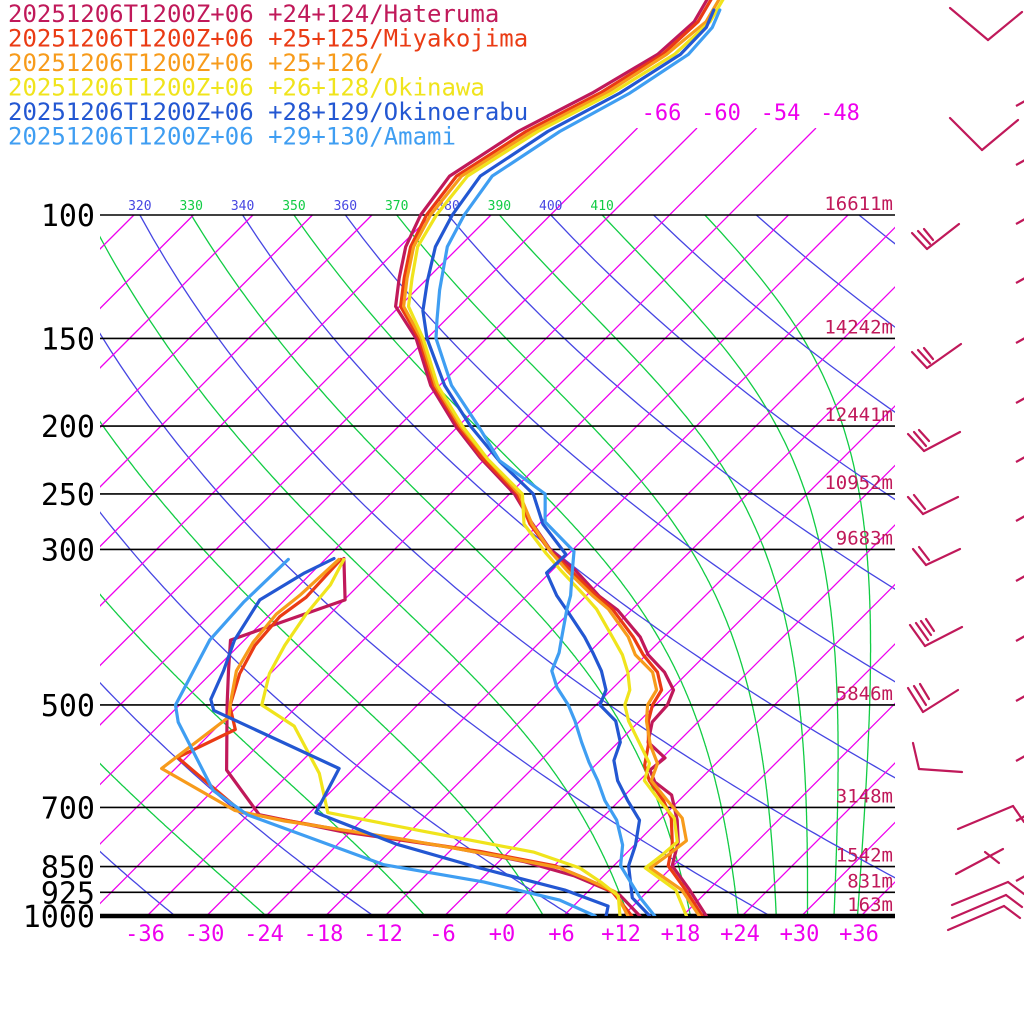 Image resolution: width=1024 pixels, height=1024 pixels. I want to click on dewpoint-trace-okinawa, so click(441, 736).